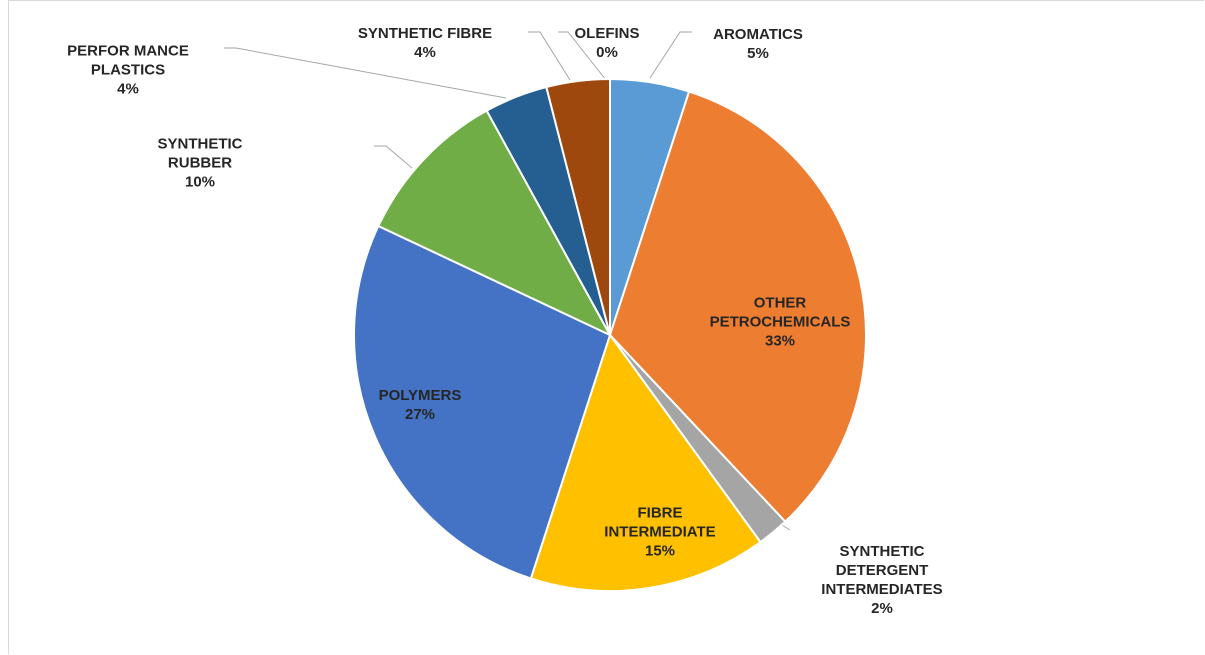 This screenshot has height=655, width=1205. I want to click on slice-label: OLEFINS 0%, so click(607, 43).